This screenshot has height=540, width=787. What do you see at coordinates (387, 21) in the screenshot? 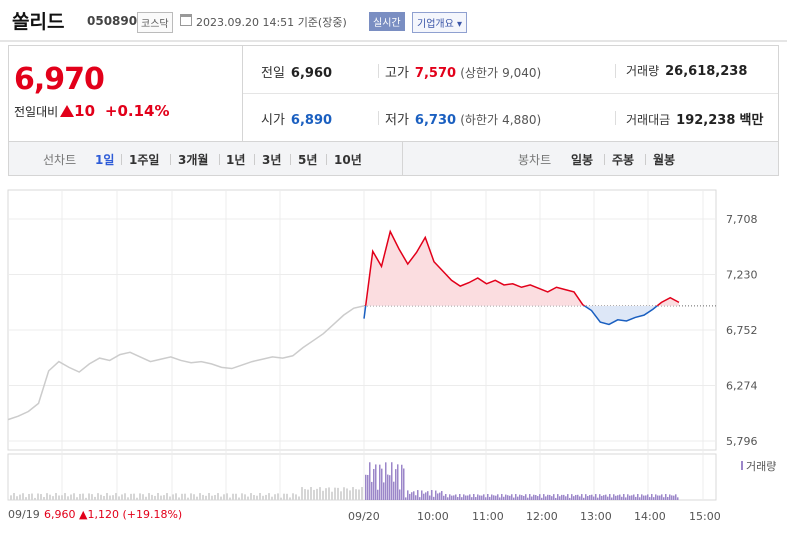
I see `realtime-button: 실시간` at bounding box center [387, 21].